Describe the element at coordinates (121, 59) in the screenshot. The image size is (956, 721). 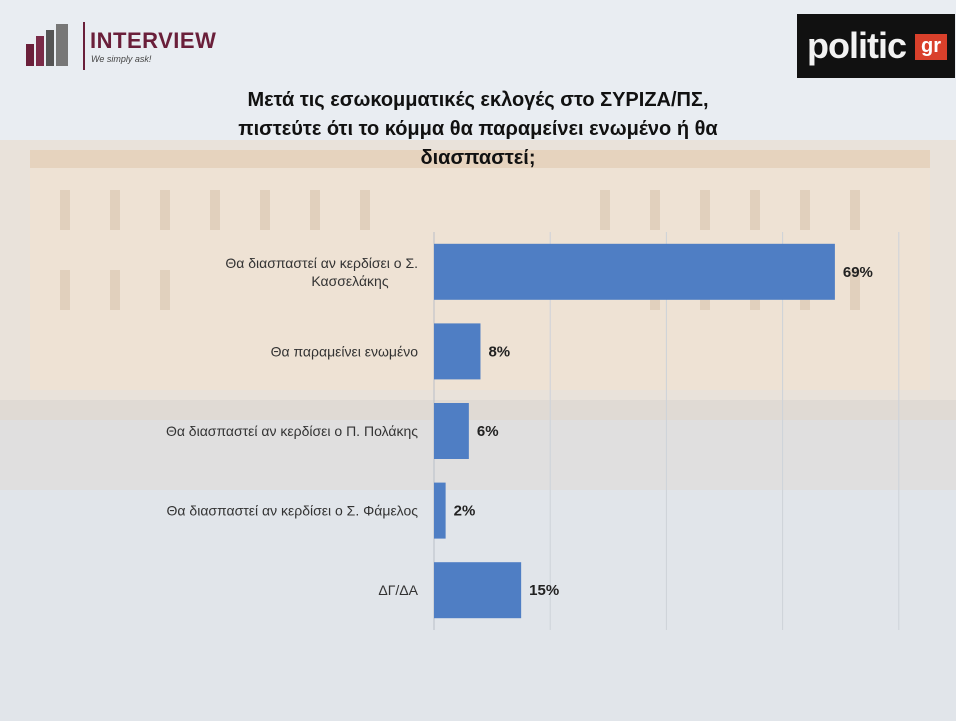
I see `interview-tagline: We simply ask!` at that location.